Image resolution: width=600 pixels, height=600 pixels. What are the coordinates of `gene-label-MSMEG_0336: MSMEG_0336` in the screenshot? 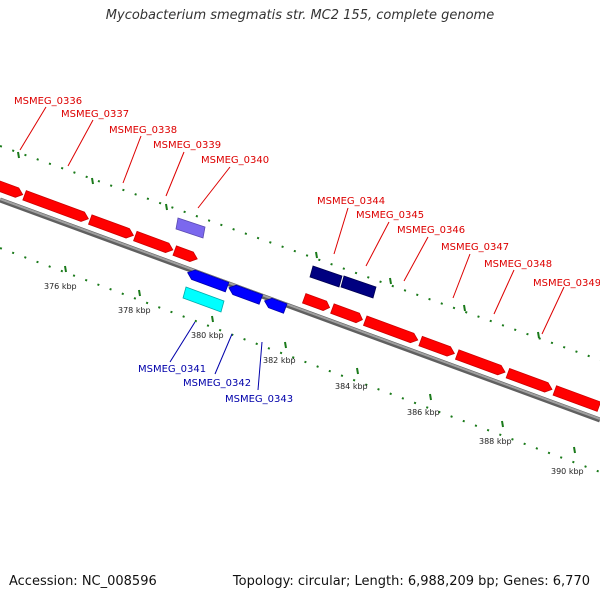 It's located at (48, 101).